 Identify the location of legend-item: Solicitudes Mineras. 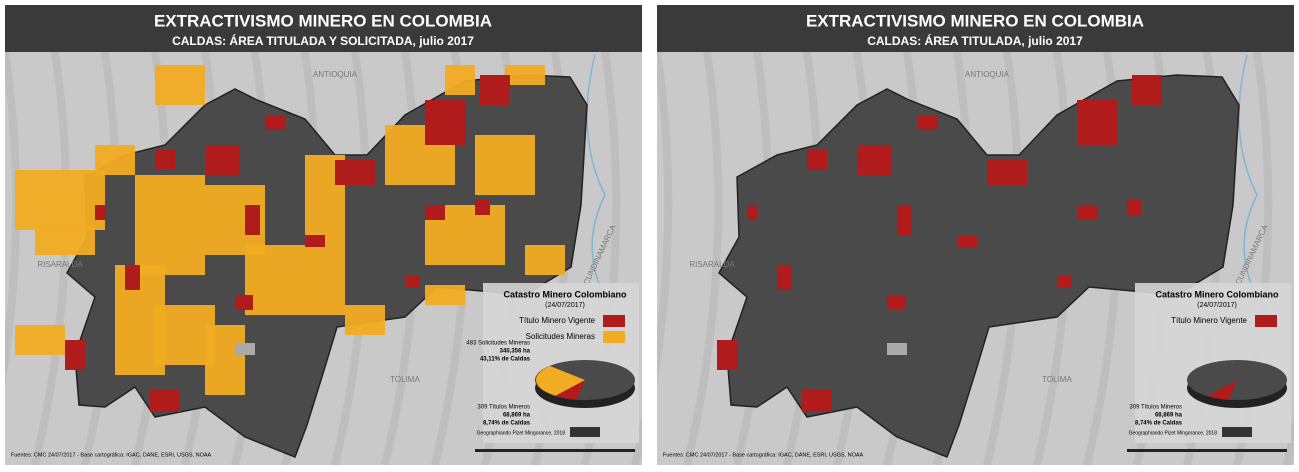
(560, 336).